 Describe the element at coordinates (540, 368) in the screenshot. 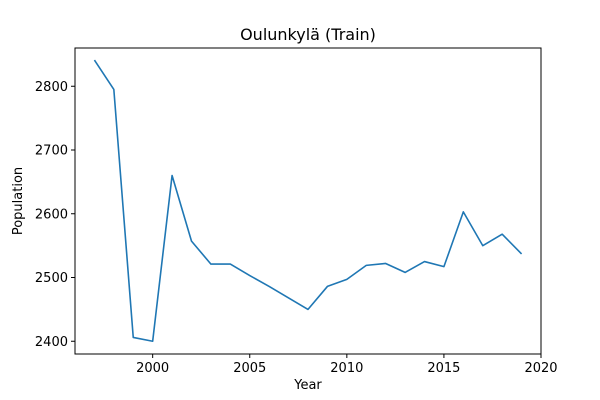

I see `x-tick-label: 2020` at that location.